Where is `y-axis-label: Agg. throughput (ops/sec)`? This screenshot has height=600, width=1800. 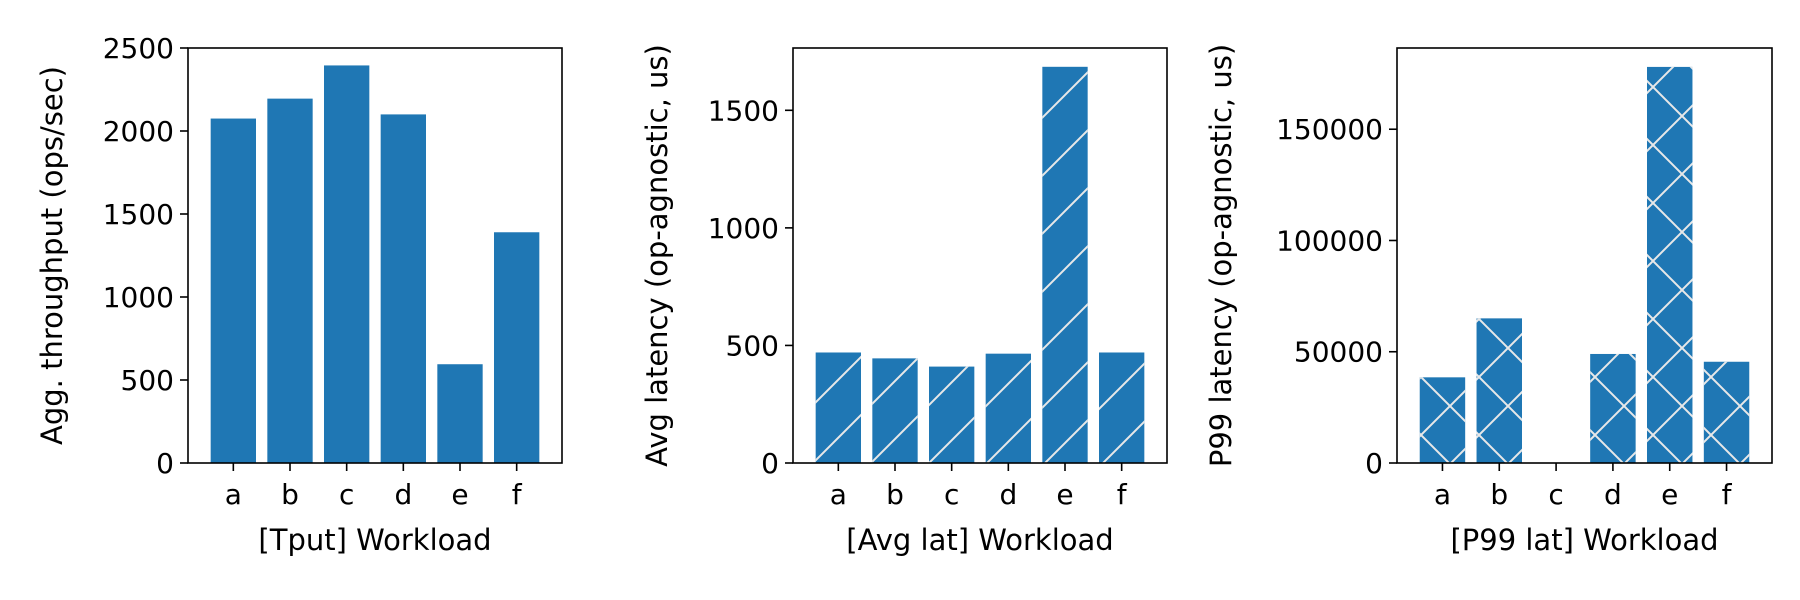 y-axis-label: Agg. throughput (ops/sec) is located at coordinates (52, 255).